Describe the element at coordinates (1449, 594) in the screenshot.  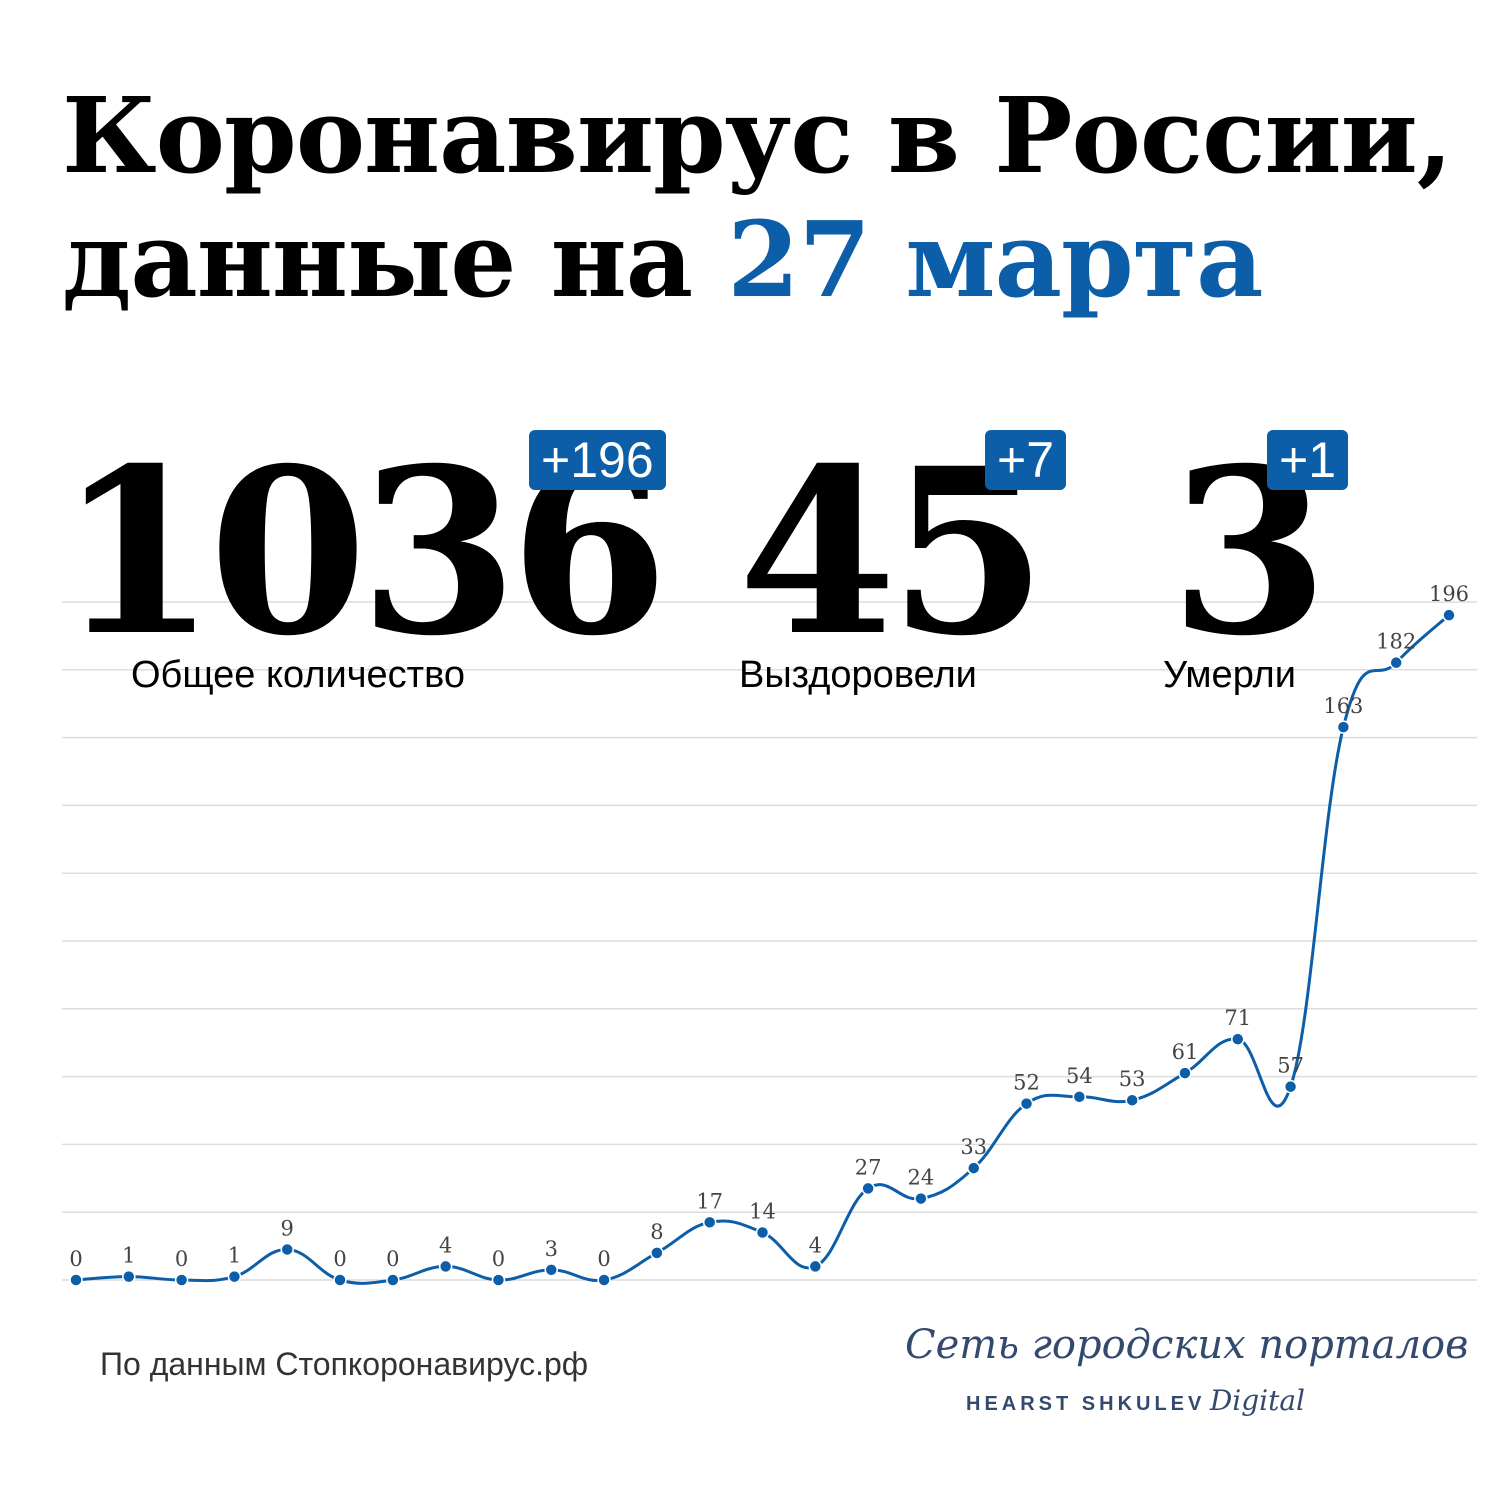
I see `data-label: 196` at that location.